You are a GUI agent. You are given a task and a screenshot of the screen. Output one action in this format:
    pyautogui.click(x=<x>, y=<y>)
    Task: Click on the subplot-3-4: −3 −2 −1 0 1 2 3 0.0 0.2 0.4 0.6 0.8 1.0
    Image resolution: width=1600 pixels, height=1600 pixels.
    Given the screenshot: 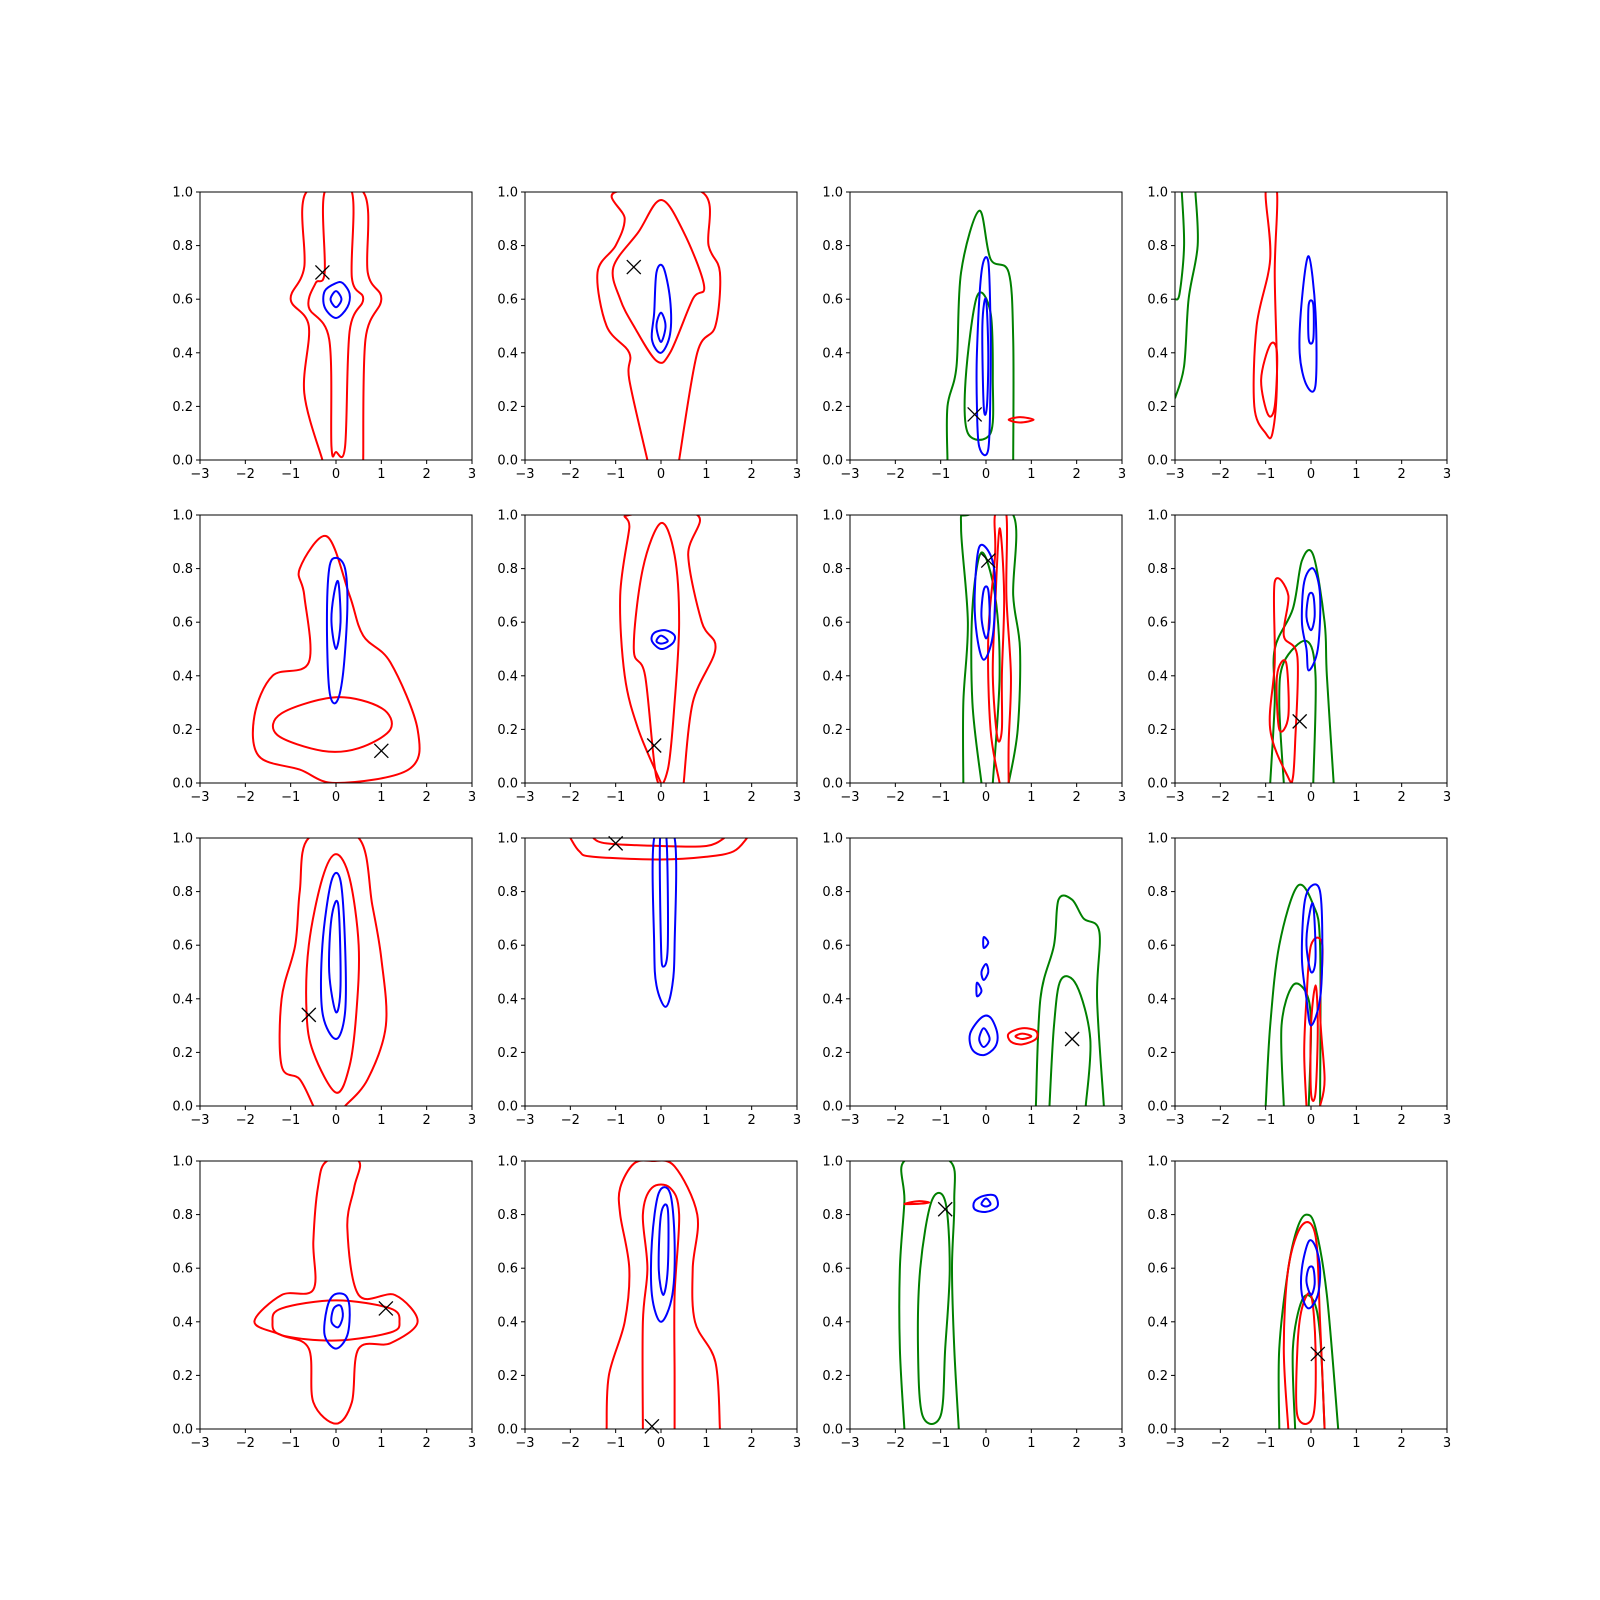 What is the action you would take?
    pyautogui.click(x=1299, y=980)
    